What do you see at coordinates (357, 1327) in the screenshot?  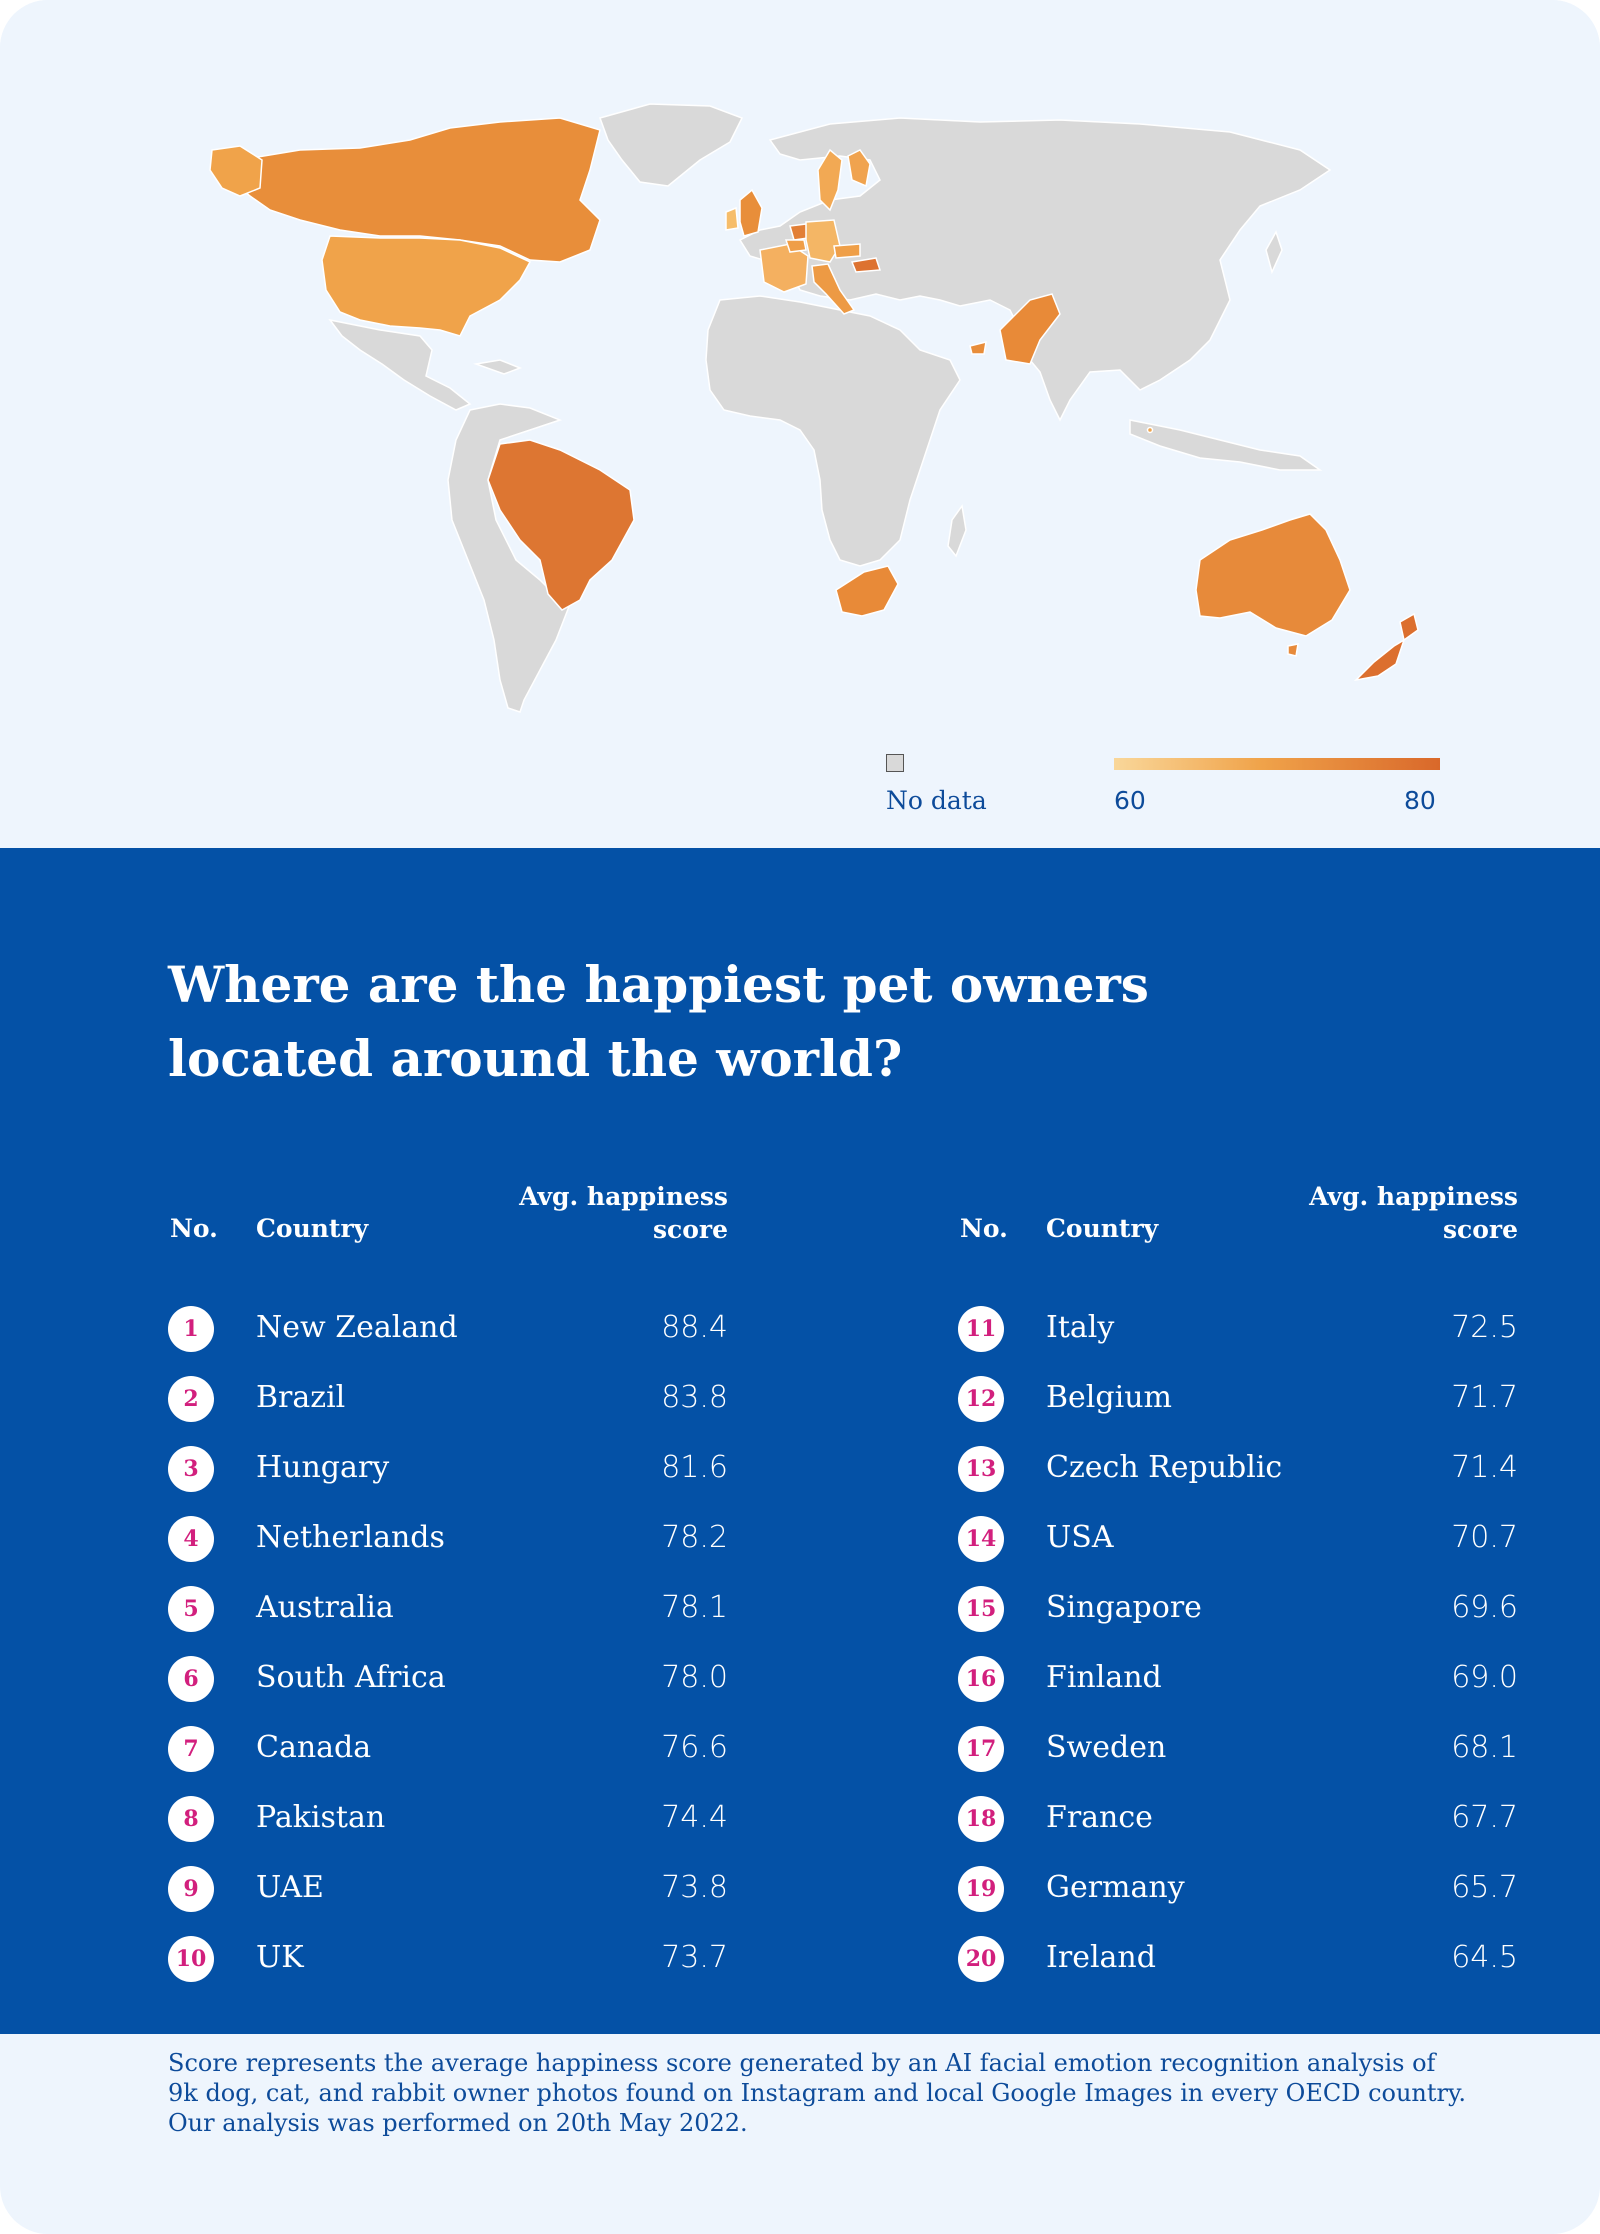 I see `country-name: New Zealand` at bounding box center [357, 1327].